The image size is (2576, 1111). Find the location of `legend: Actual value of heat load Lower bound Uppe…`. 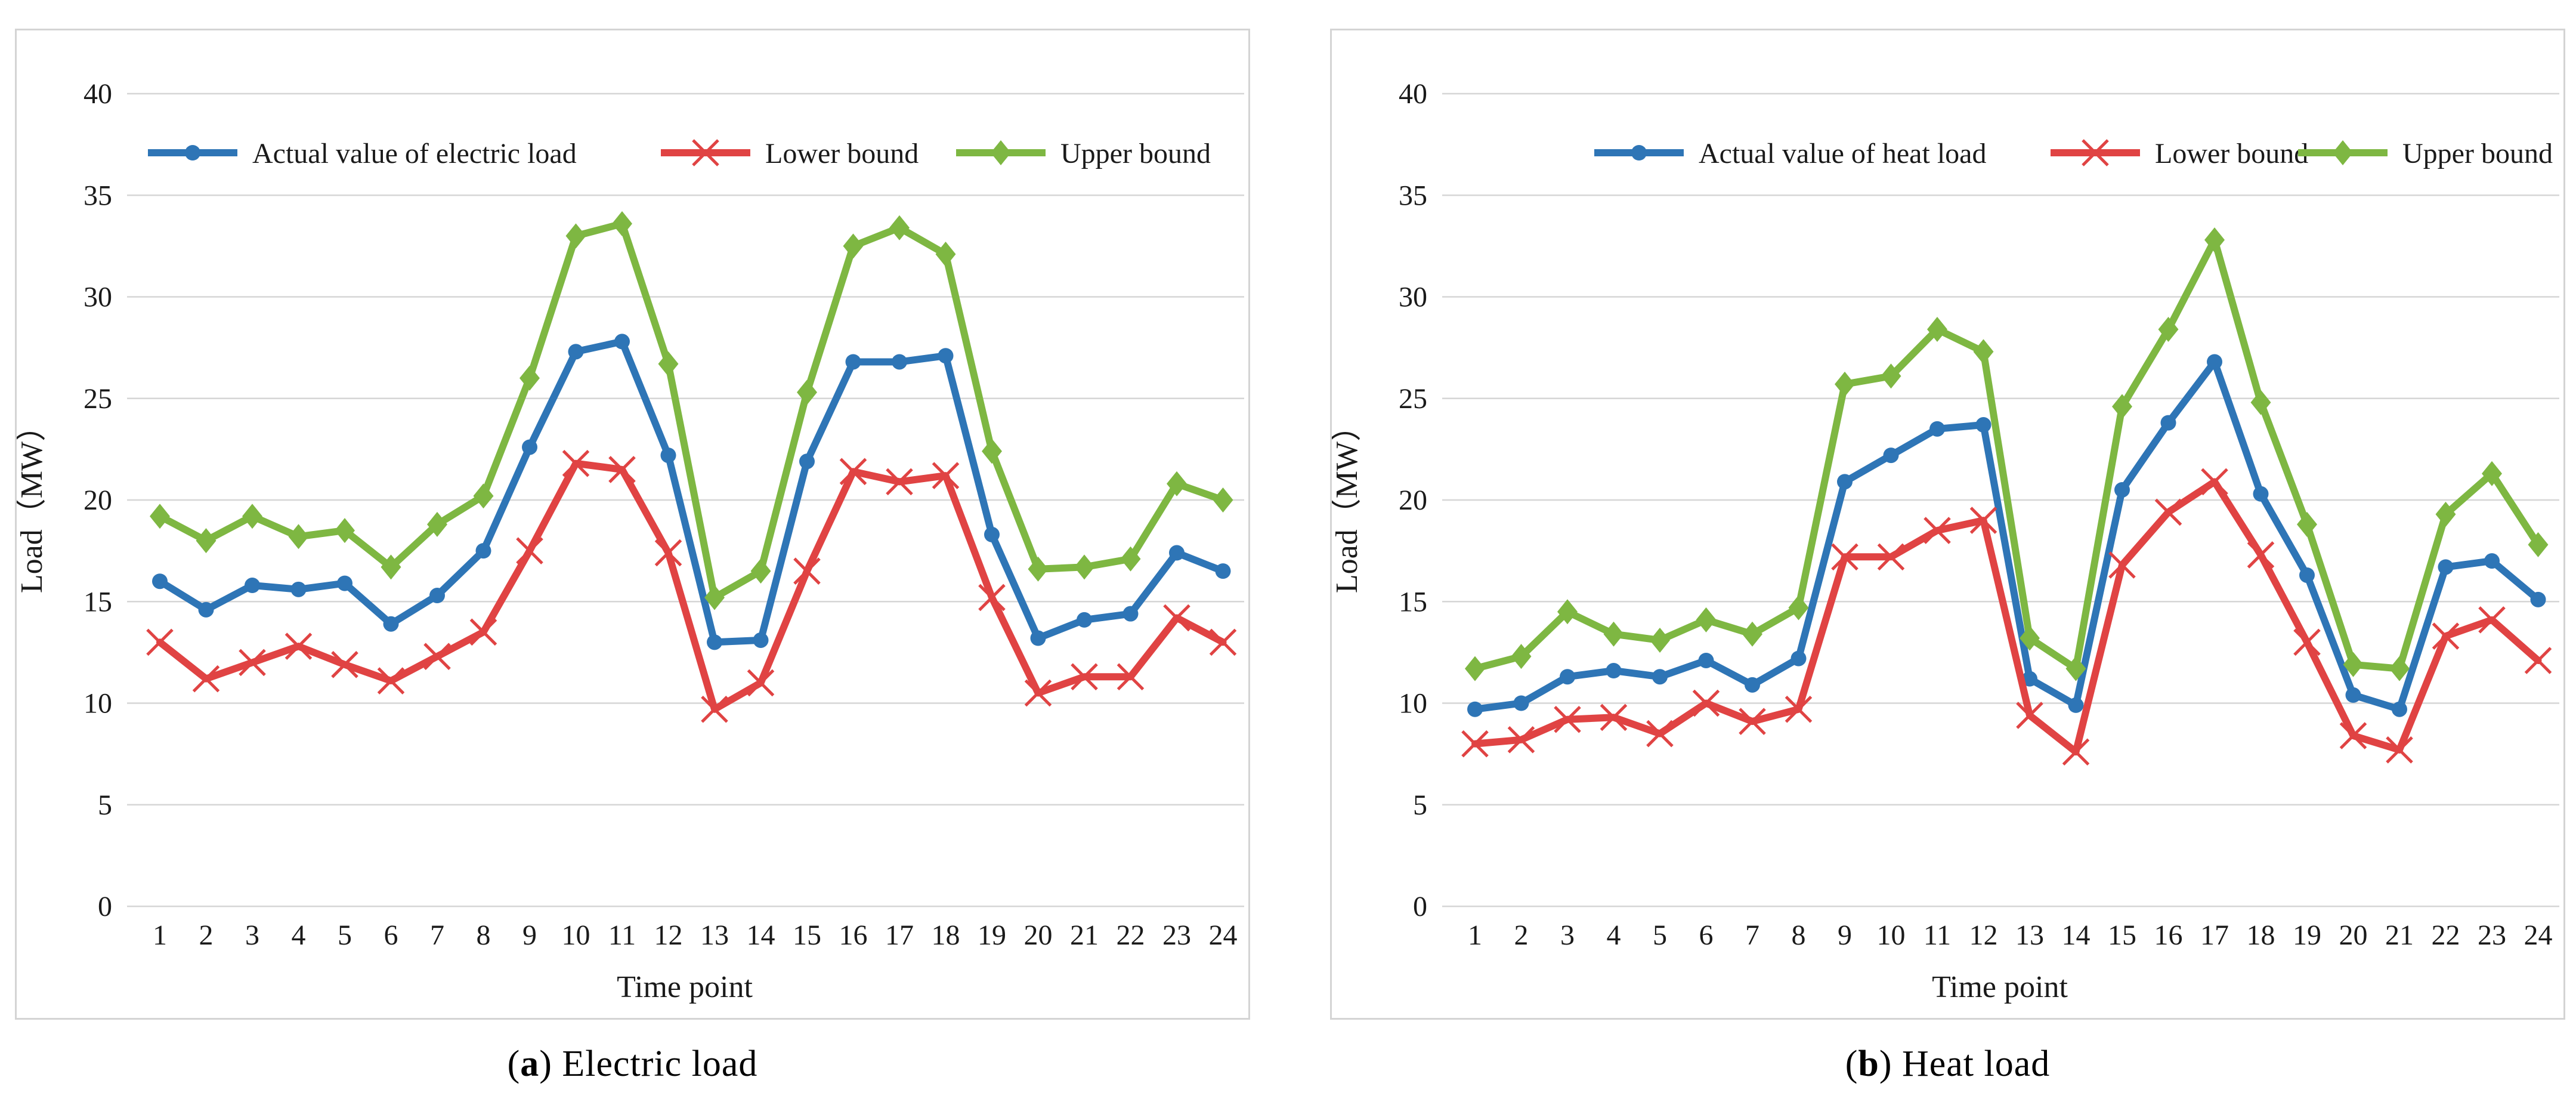

legend: Actual value of heat load Lower bound Uppe… is located at coordinates (2073, 153).